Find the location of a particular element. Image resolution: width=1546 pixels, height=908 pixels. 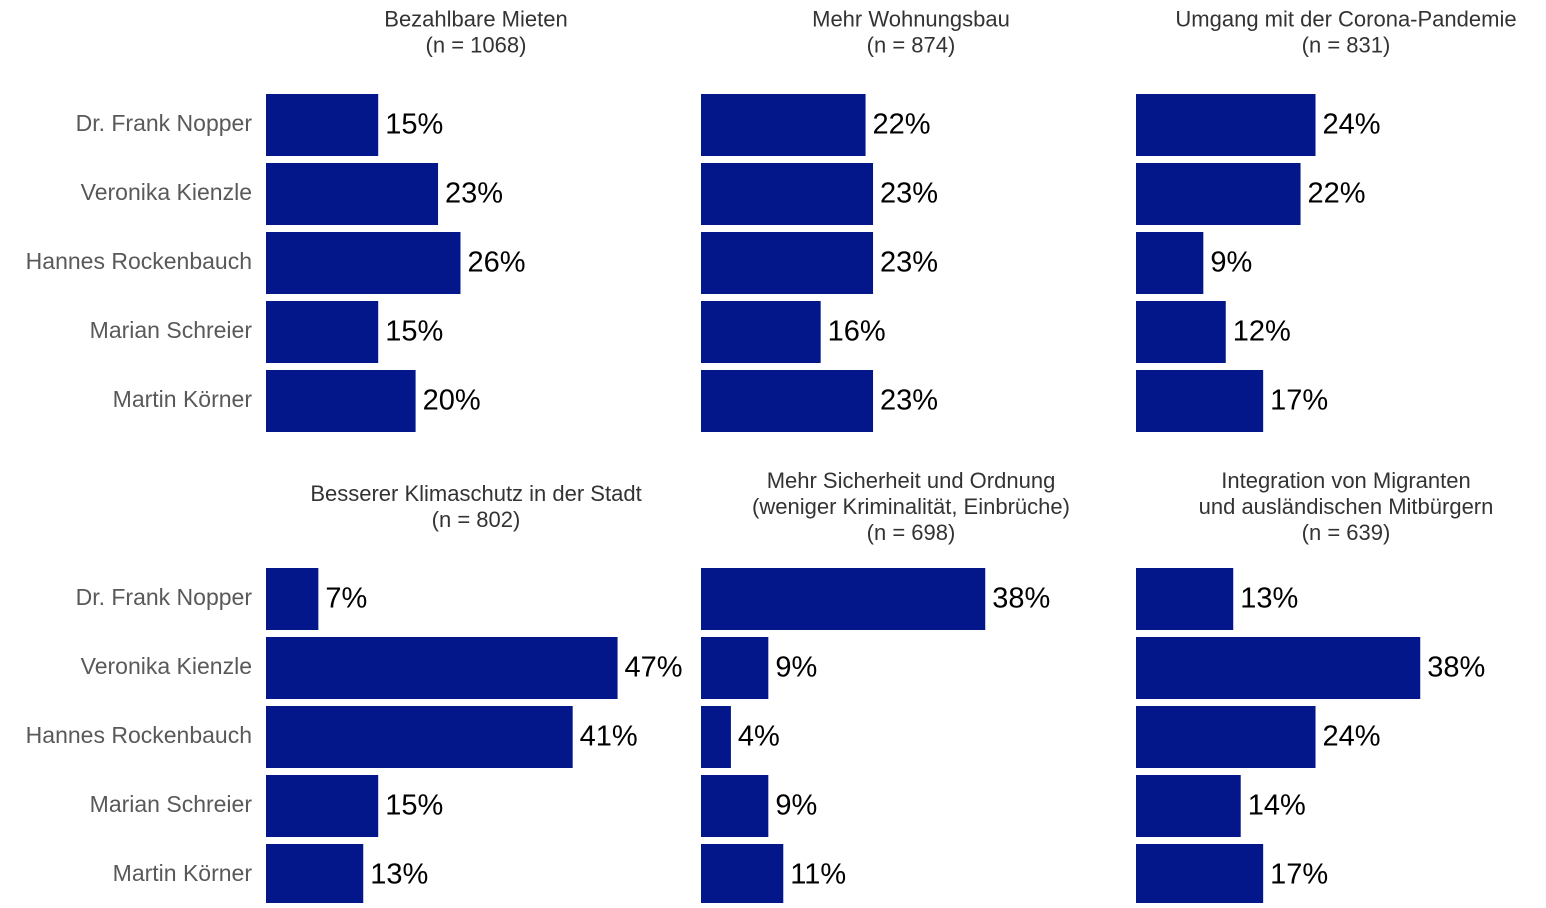

panel-title: (weniger Kriminalität, Einbrüche) is located at coordinates (911, 506).